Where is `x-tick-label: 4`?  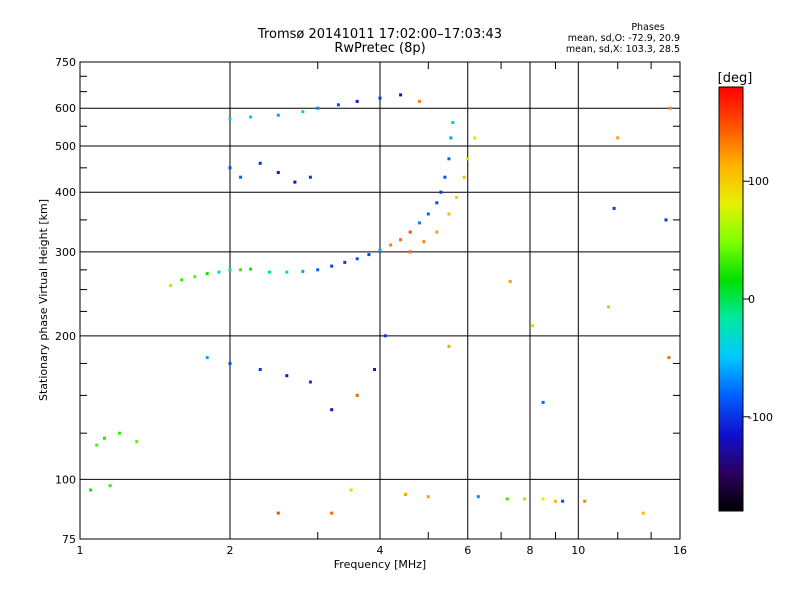 x-tick-label: 4 is located at coordinates (380, 550).